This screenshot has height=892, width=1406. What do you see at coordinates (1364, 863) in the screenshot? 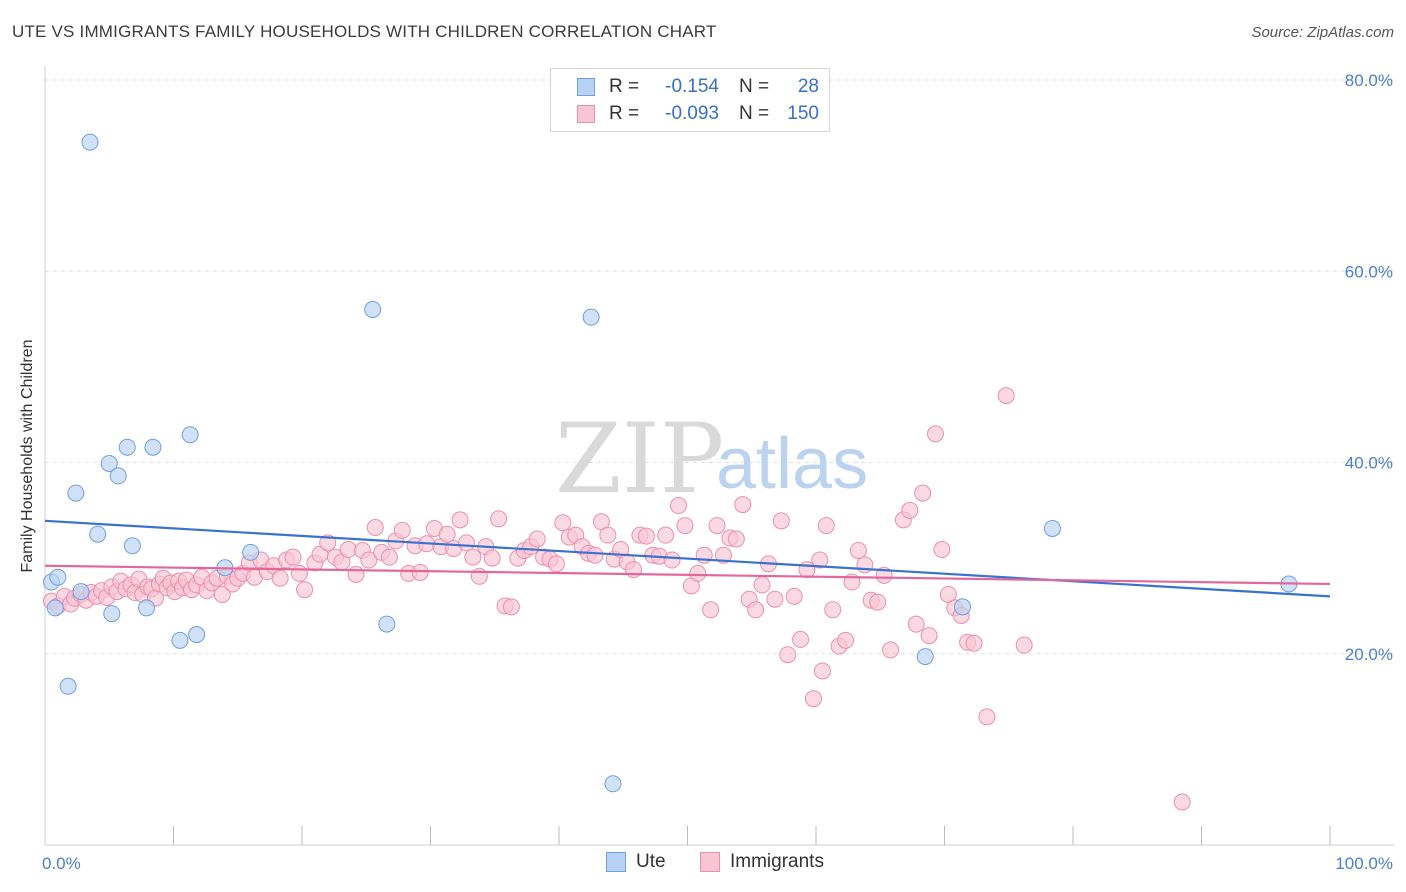
I see `x-tick-label: 100.0%` at bounding box center [1364, 863].